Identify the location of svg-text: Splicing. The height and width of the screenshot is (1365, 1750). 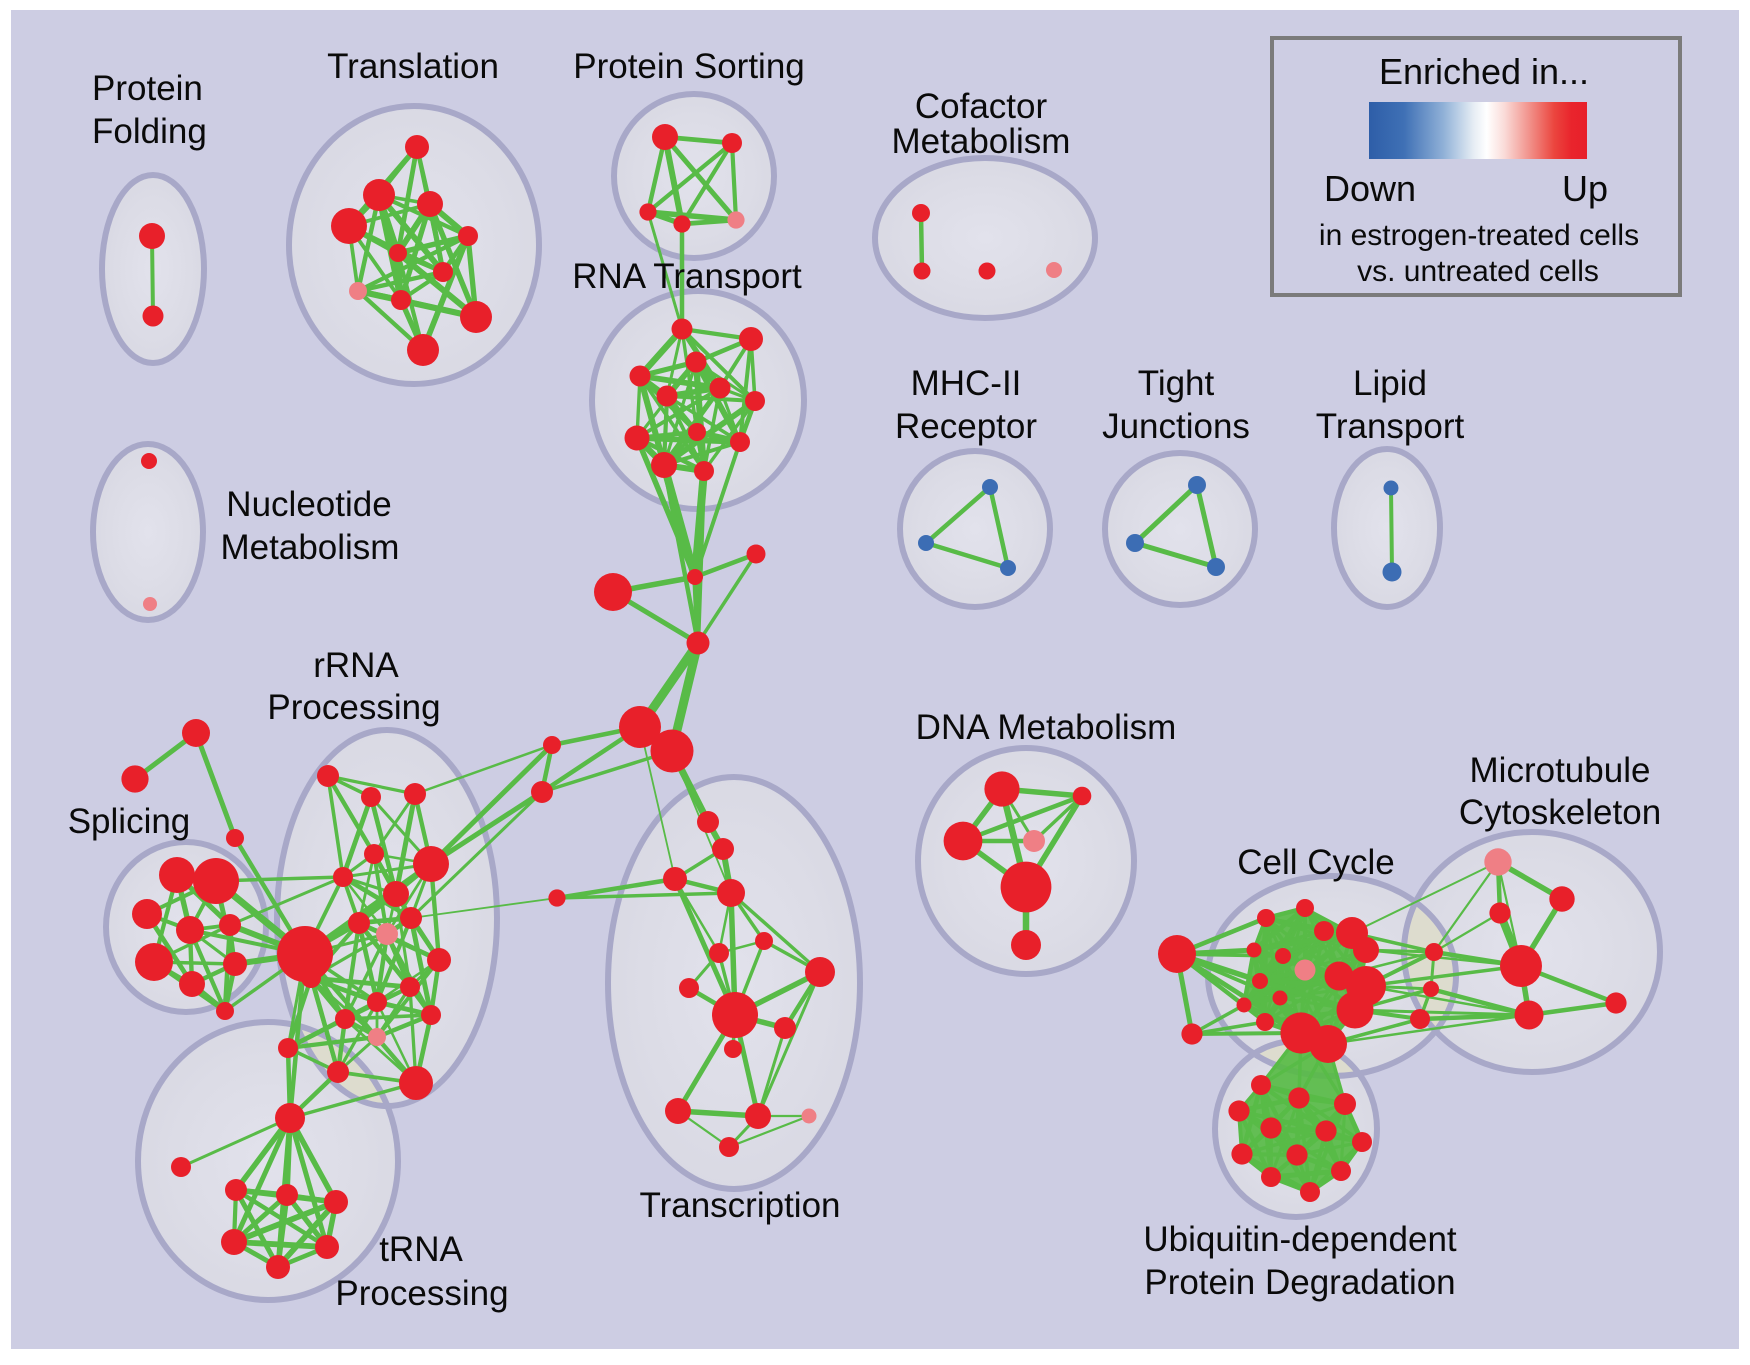
(129, 821).